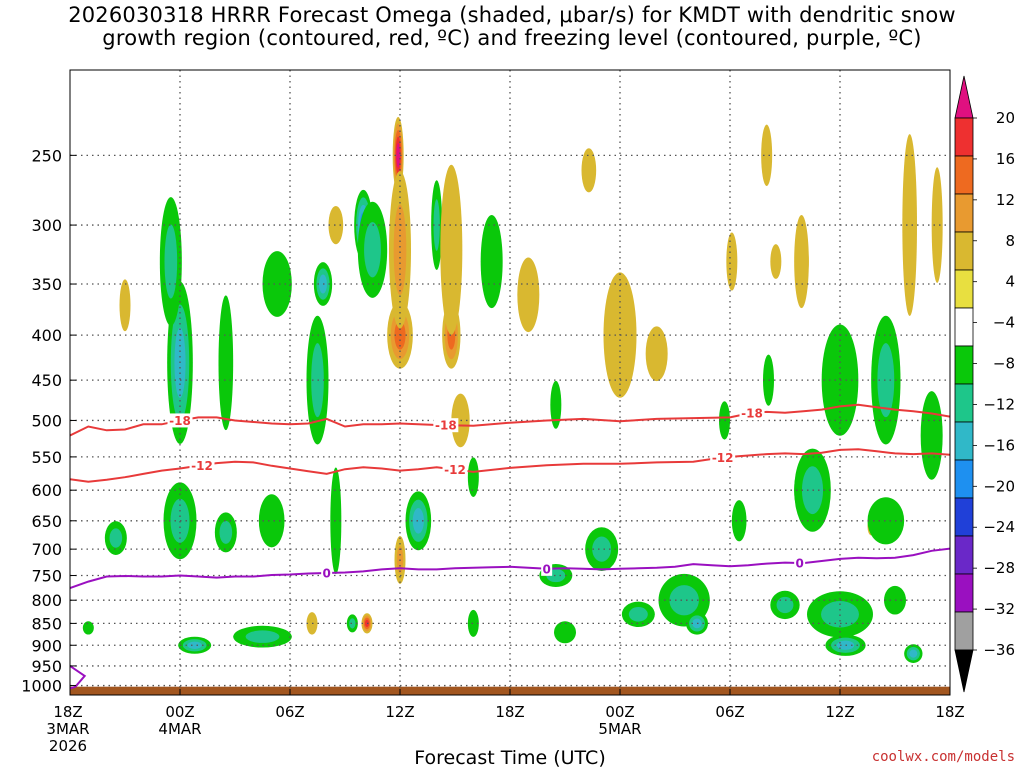 The image size is (1024, 768). Describe the element at coordinates (46, 521) in the screenshot. I see `y-tick-label-650: 650` at that location.